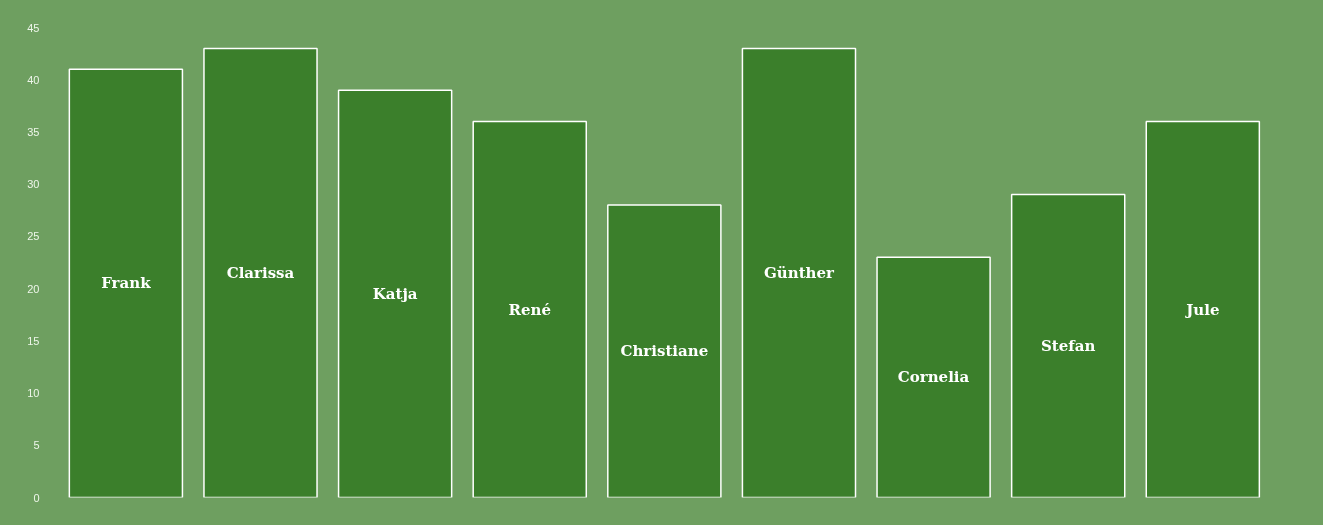 The width and height of the screenshot is (1323, 525). I want to click on y-tick-label: 0, so click(36, 497).